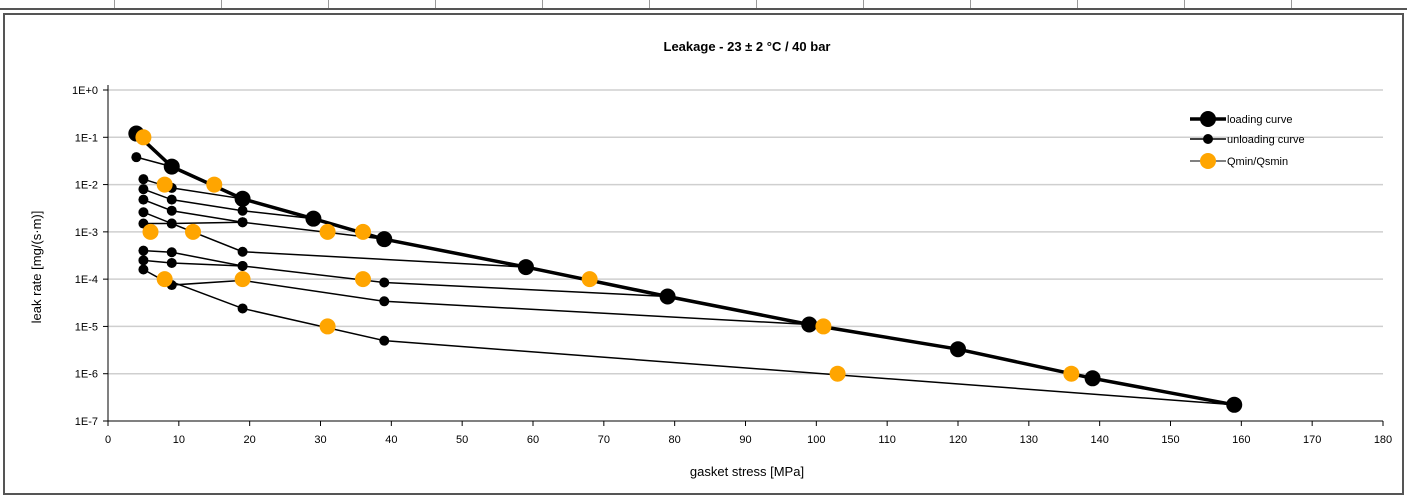 This screenshot has height=497, width=1407. I want to click on x-tick-label: 180, so click(1383, 440).